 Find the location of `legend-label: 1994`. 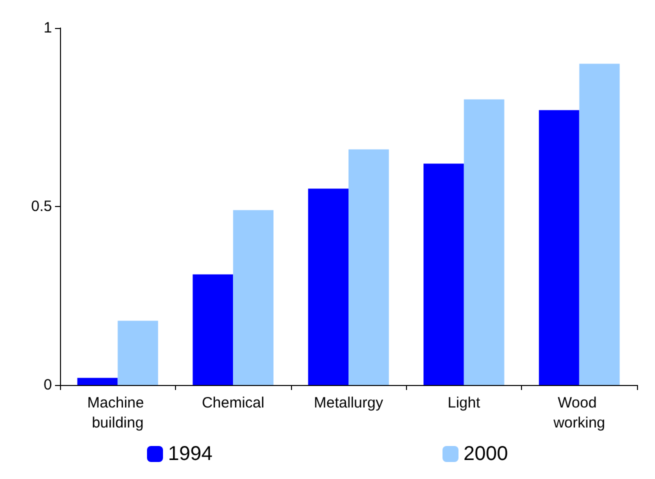

legend-label: 1994 is located at coordinates (190, 454).